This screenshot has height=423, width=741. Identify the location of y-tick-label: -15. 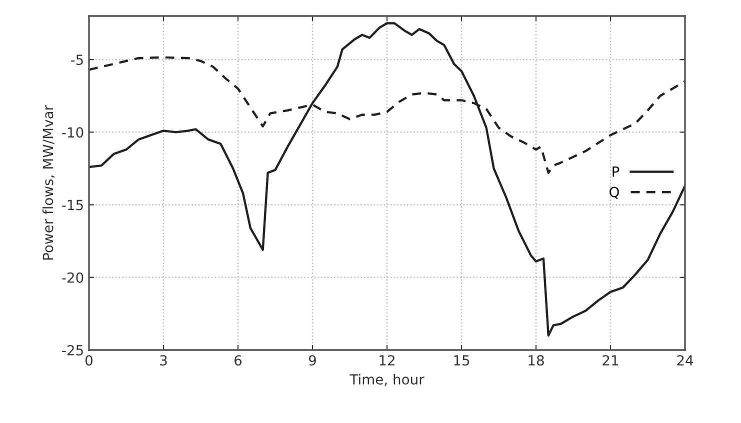
(72, 205).